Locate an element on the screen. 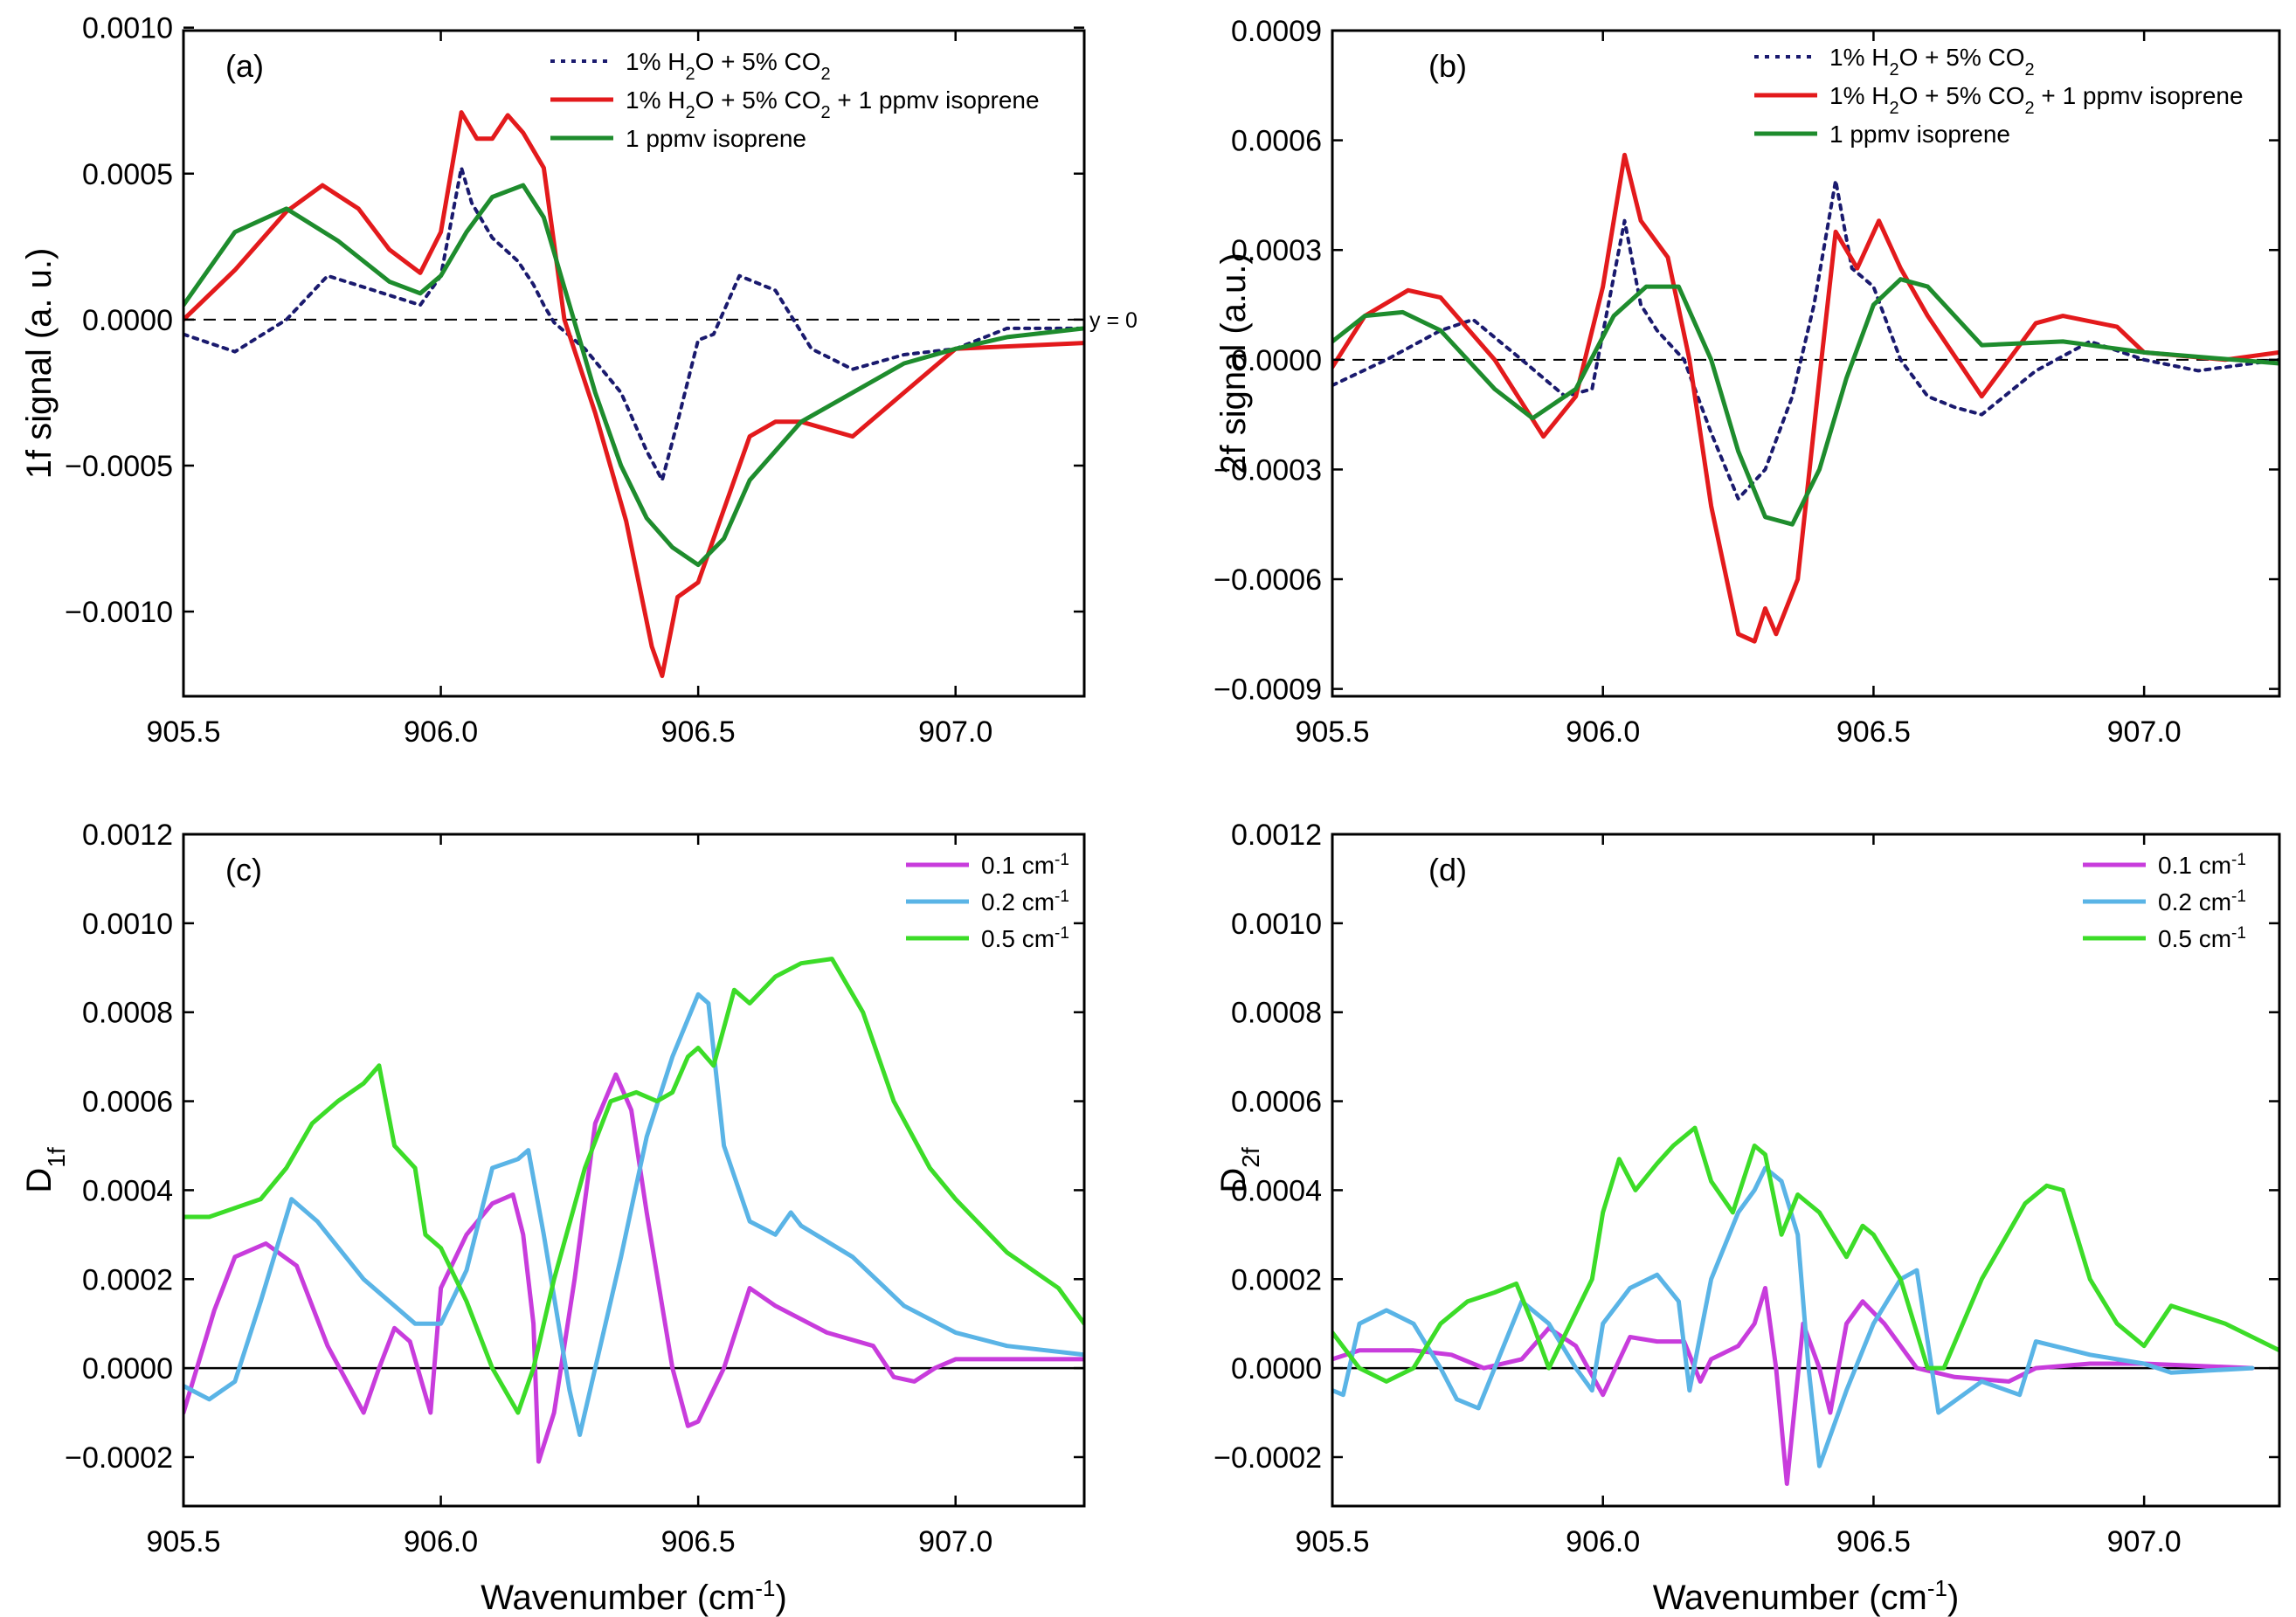  panel-a-series-mixture is located at coordinates (633, 394).